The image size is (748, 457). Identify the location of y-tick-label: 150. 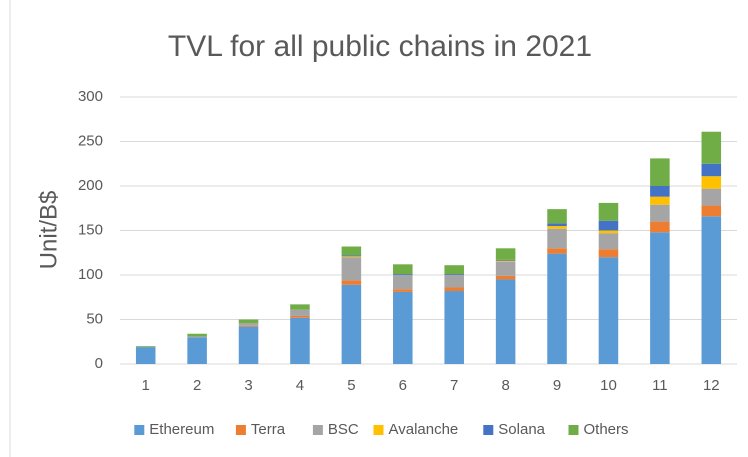
(90, 229).